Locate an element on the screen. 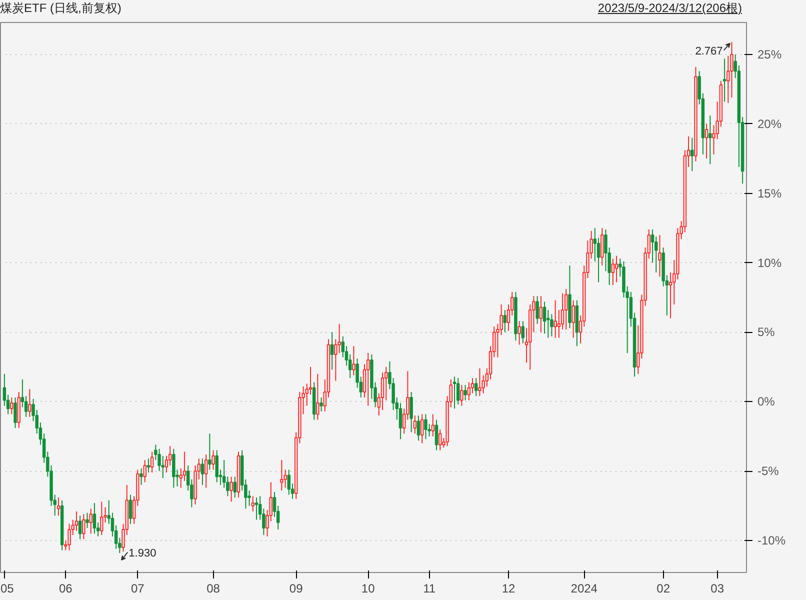 The width and height of the screenshot is (806, 606). x-tick-label: 06 is located at coordinates (65, 589).